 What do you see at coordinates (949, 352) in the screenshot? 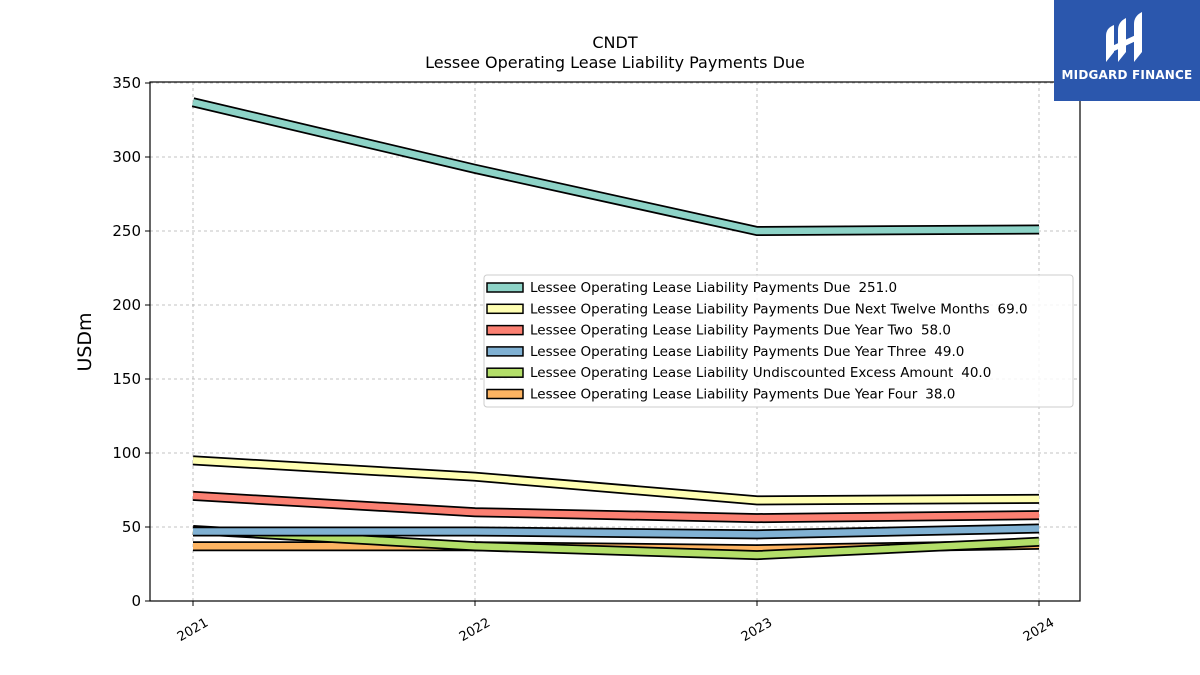
I see `legend-series-value: 49.0` at bounding box center [949, 352].